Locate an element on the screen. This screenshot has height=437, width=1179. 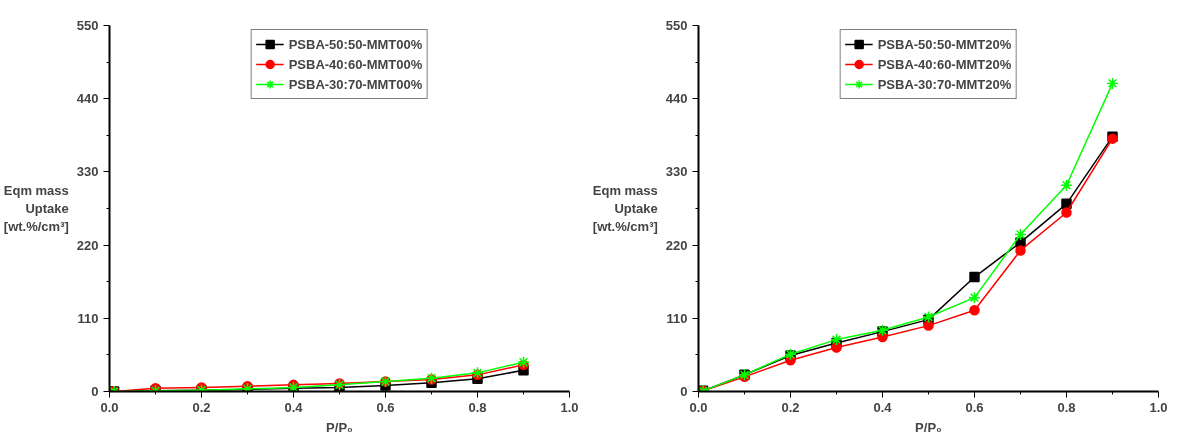
legend-label: PSBA-30:70-MMT00% is located at coordinates (355, 84).